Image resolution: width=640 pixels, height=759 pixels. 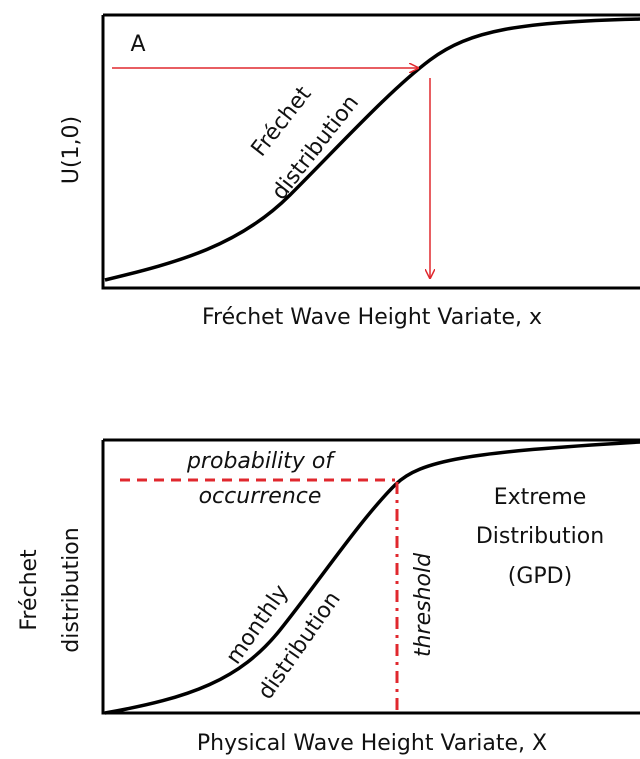 What do you see at coordinates (423, 604) in the screenshot?
I see `threshold-label: threshold` at bounding box center [423, 604].